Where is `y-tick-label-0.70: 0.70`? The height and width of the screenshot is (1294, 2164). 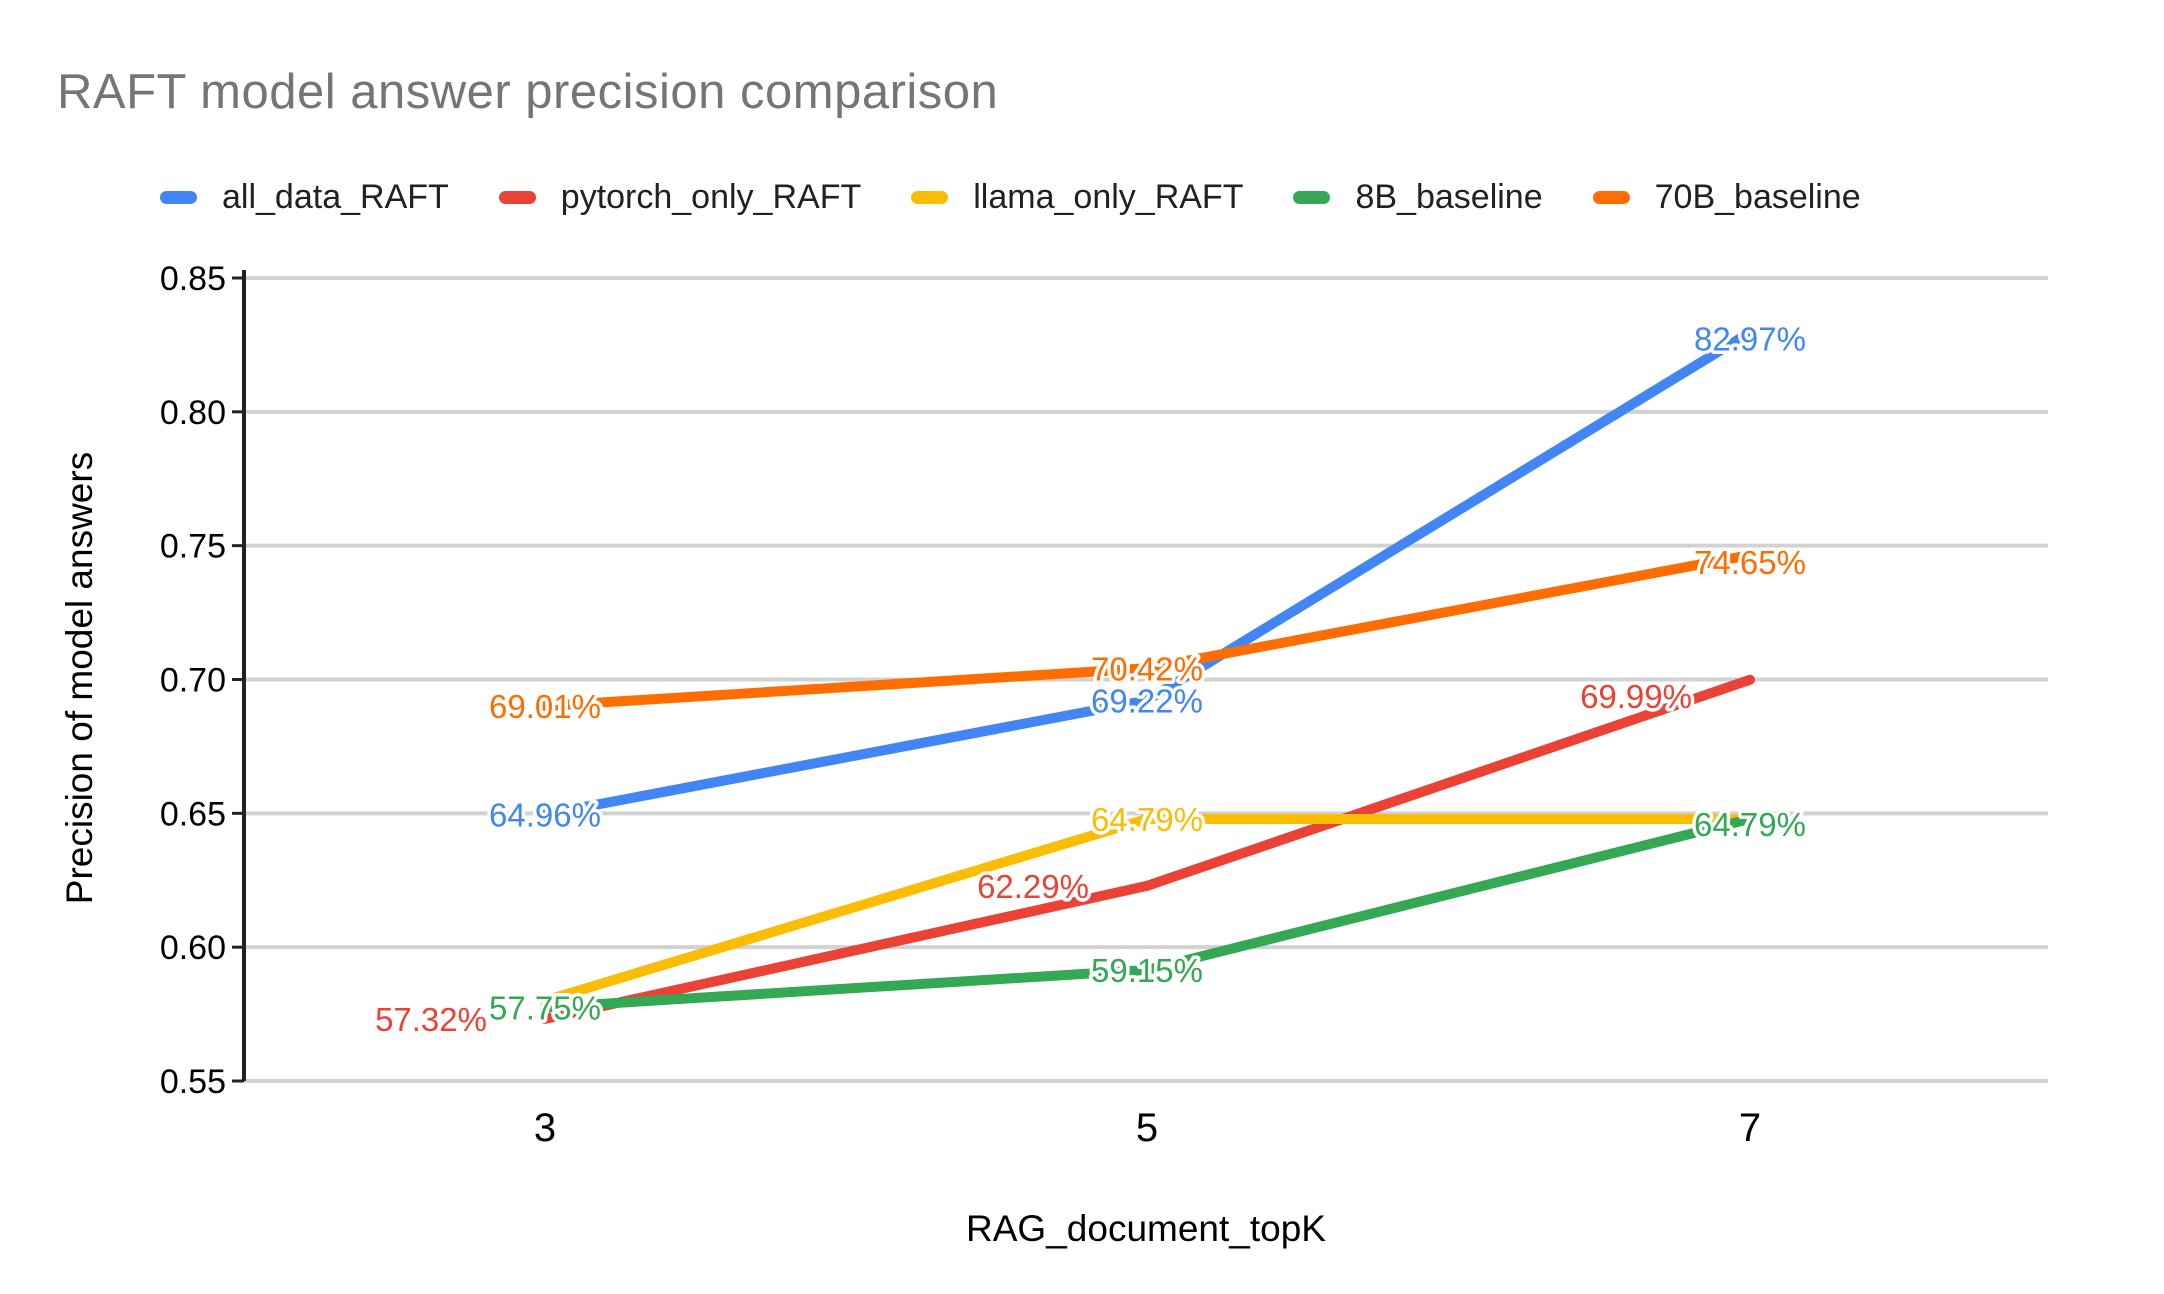 y-tick-label-0.70: 0.70 is located at coordinates (193, 681).